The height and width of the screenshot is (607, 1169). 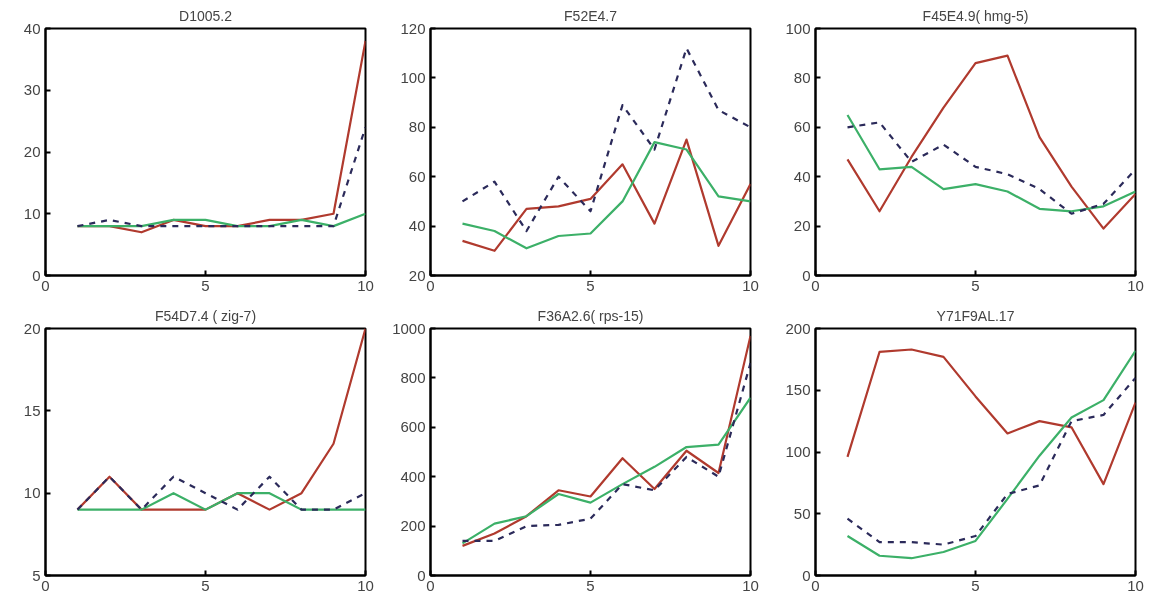 I want to click on y-tick-label: 600, so click(x=413, y=427).